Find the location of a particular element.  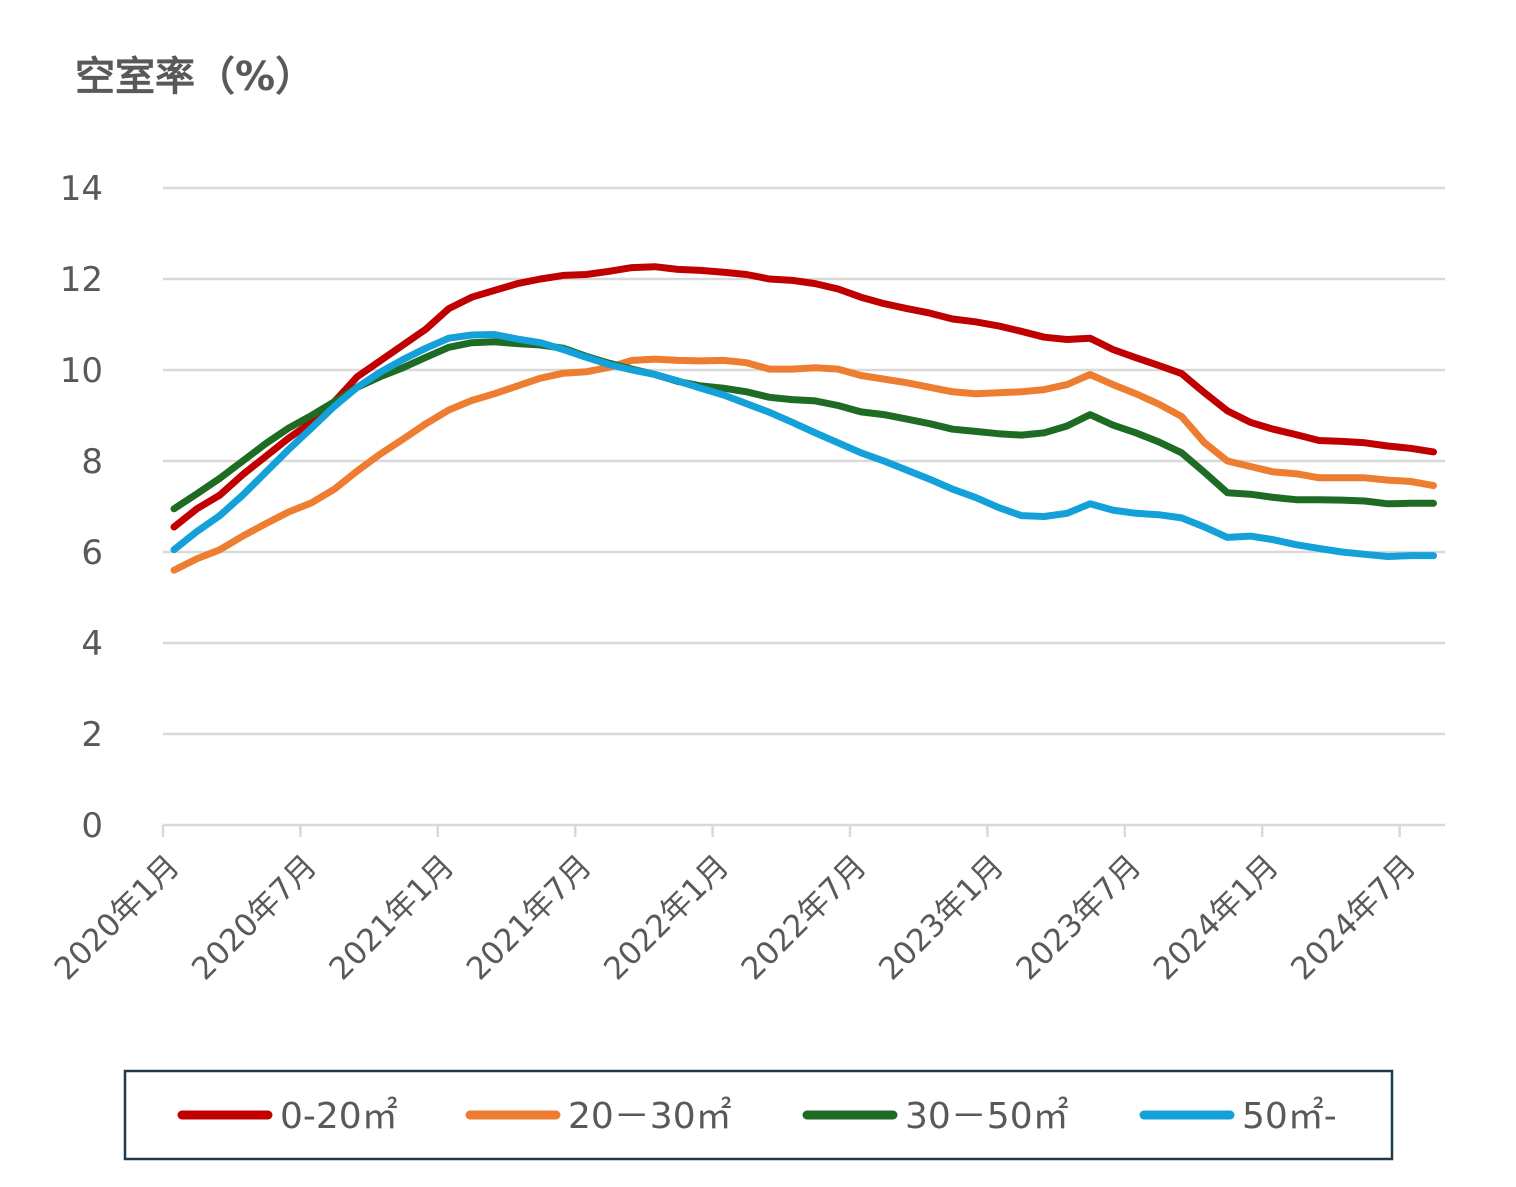

y-tick-label: 14 is located at coordinates (81, 189).